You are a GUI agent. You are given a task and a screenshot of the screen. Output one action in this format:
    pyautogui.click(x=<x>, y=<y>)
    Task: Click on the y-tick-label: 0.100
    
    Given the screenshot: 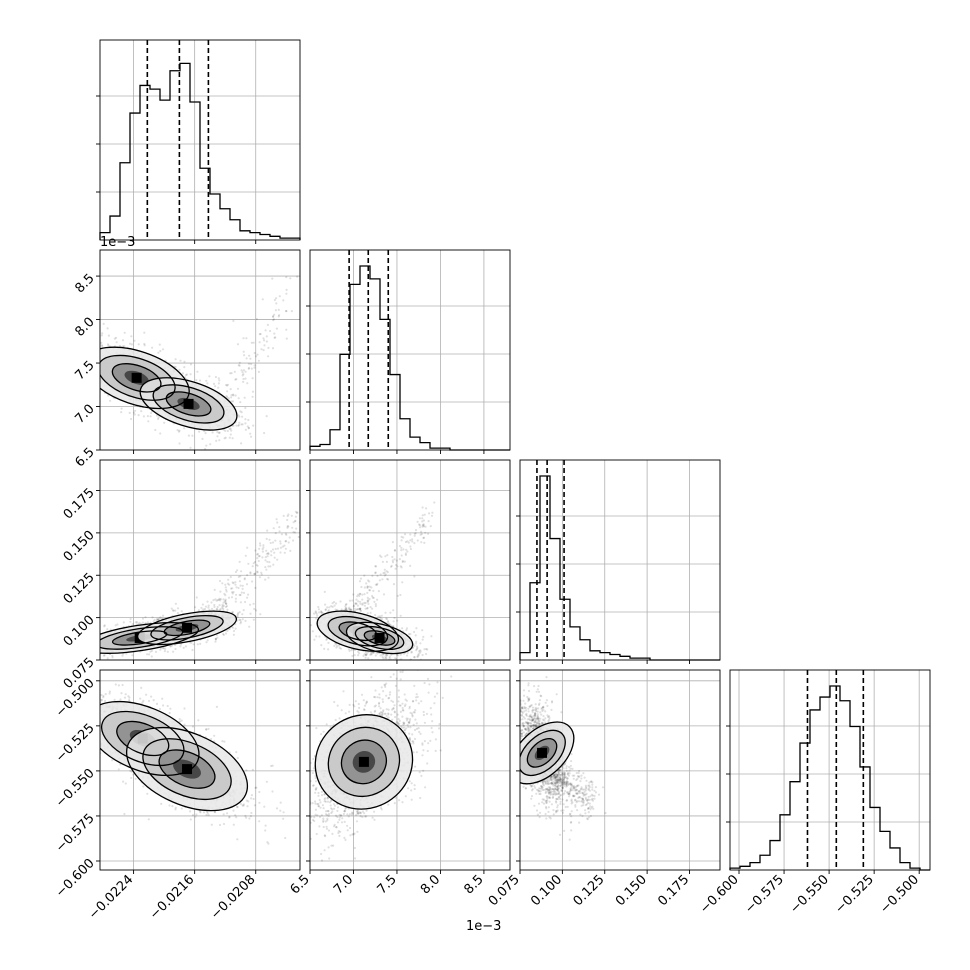 What is the action you would take?
    pyautogui.click(x=79, y=631)
    